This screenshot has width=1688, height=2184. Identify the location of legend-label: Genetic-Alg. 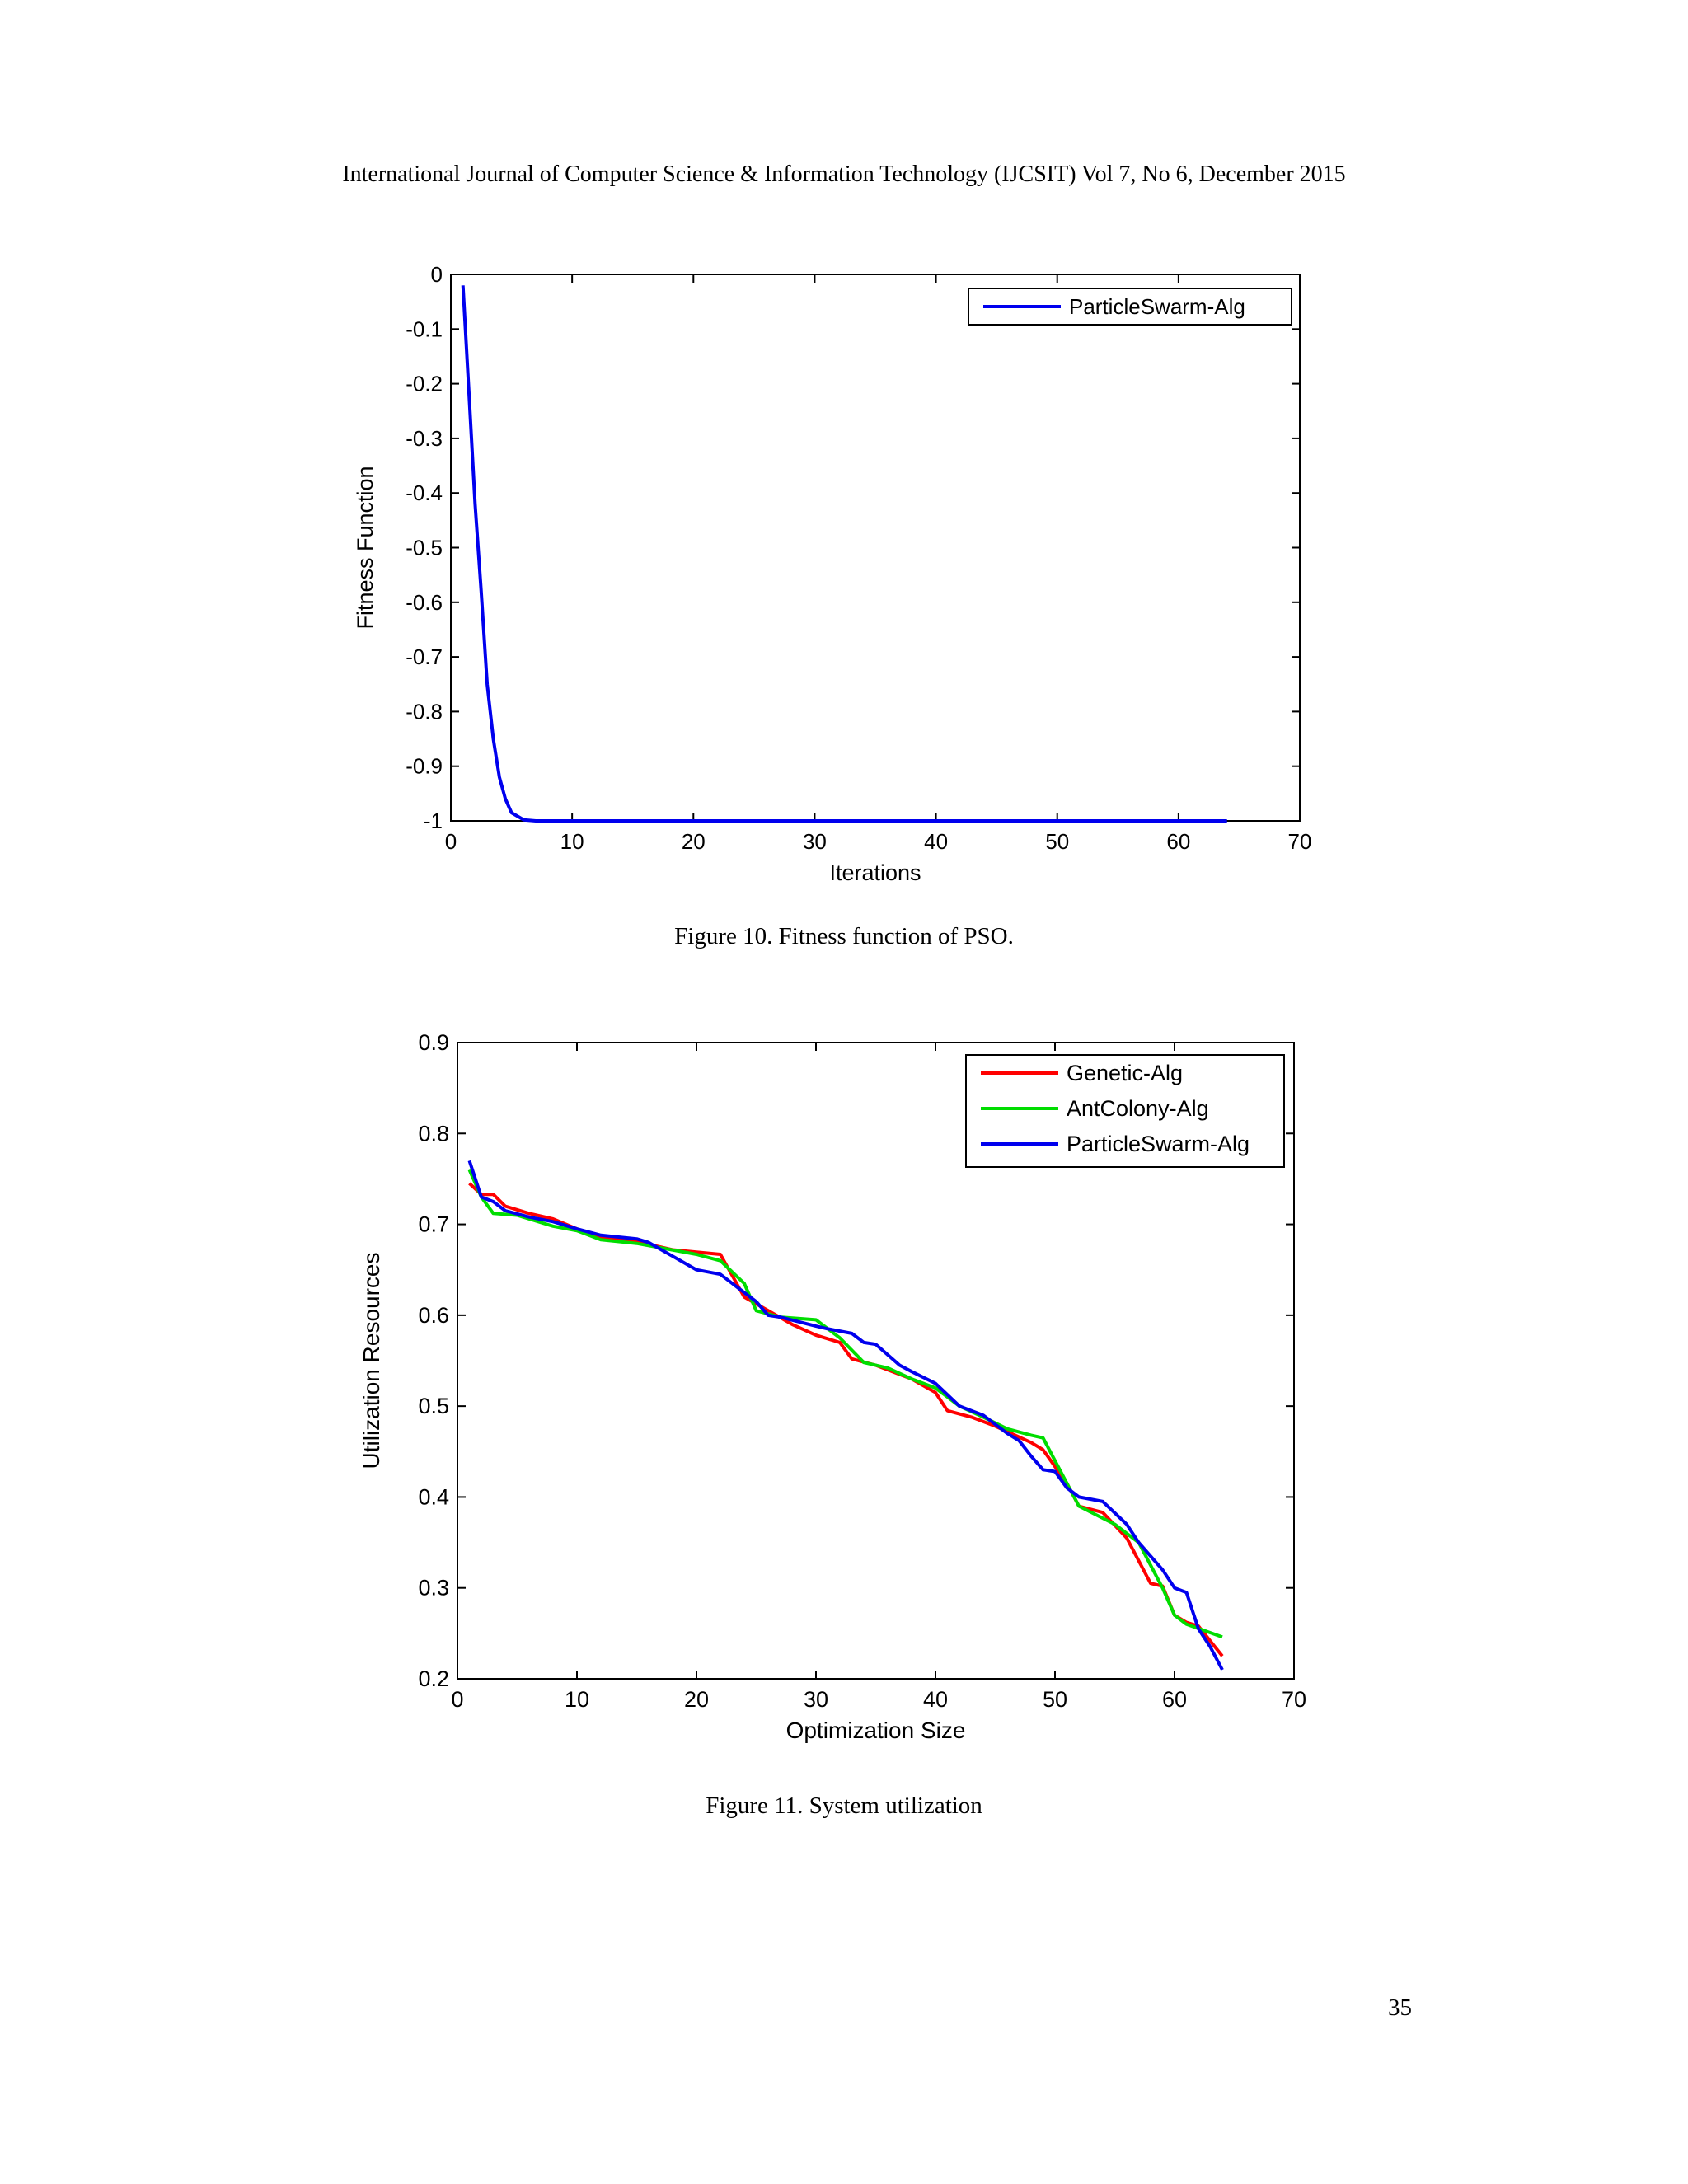
(1125, 1073).